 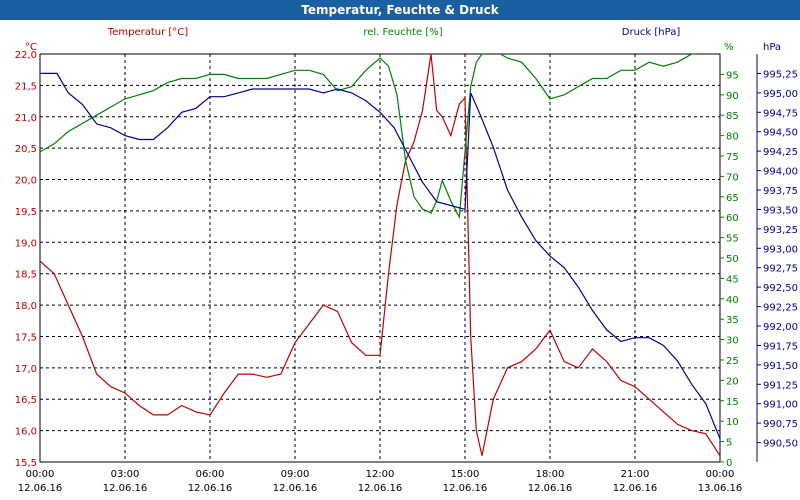 What do you see at coordinates (780, 94) in the screenshot?
I see `pressure-tick-label: 995,00` at bounding box center [780, 94].